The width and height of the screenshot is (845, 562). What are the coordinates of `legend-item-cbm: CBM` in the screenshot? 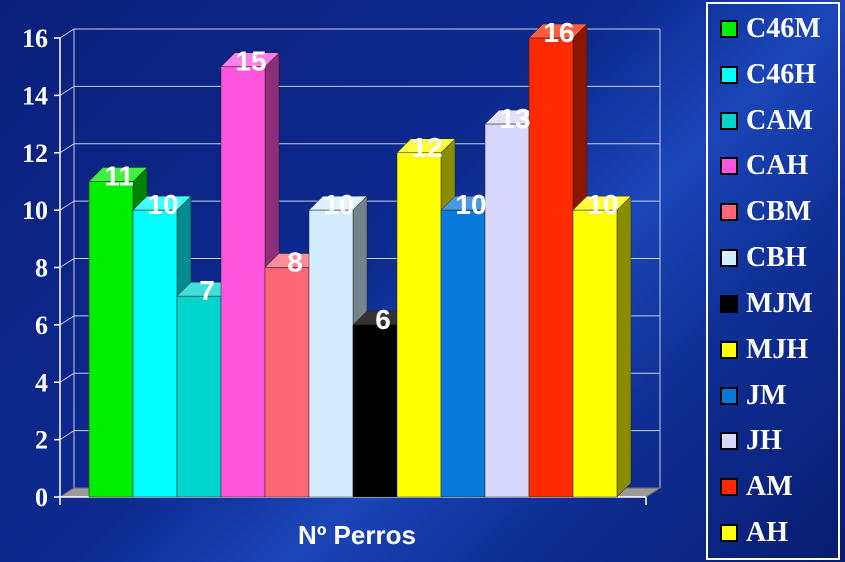 It's located at (779, 212).